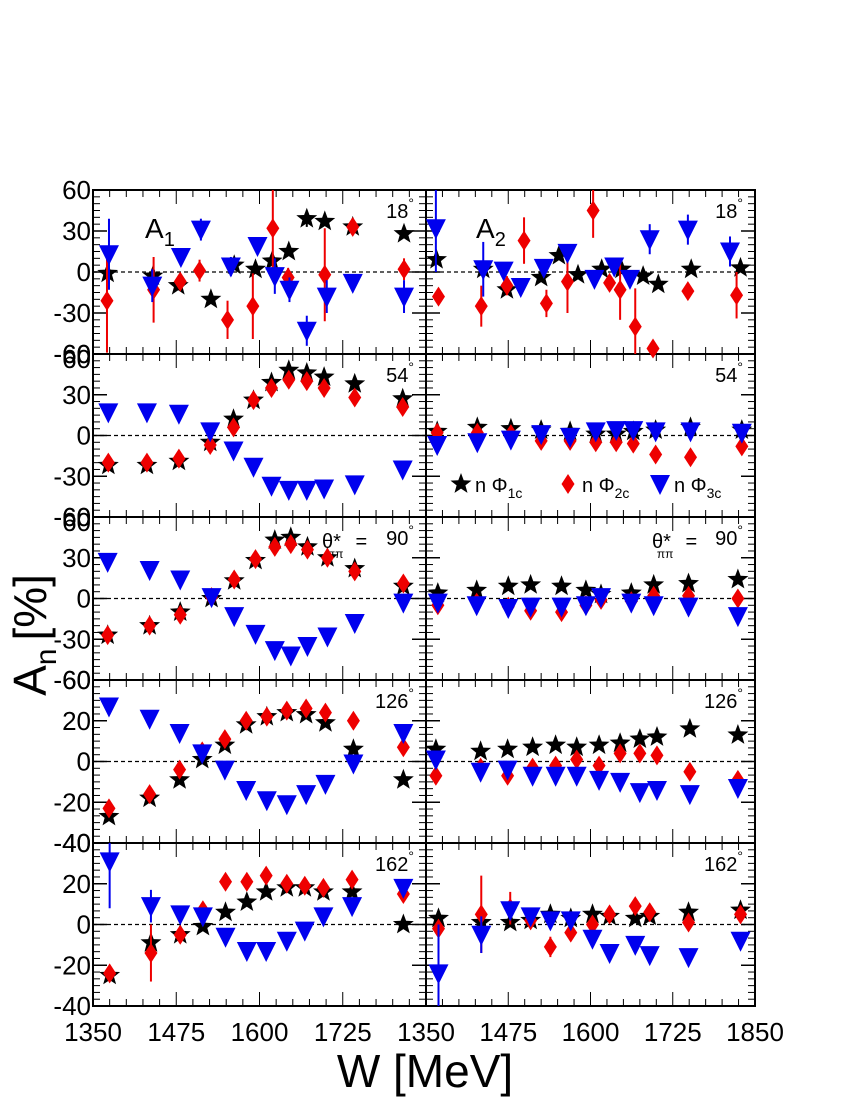  Describe the element at coordinates (723, 699) in the screenshot. I see `angle-label: 126°` at that location.